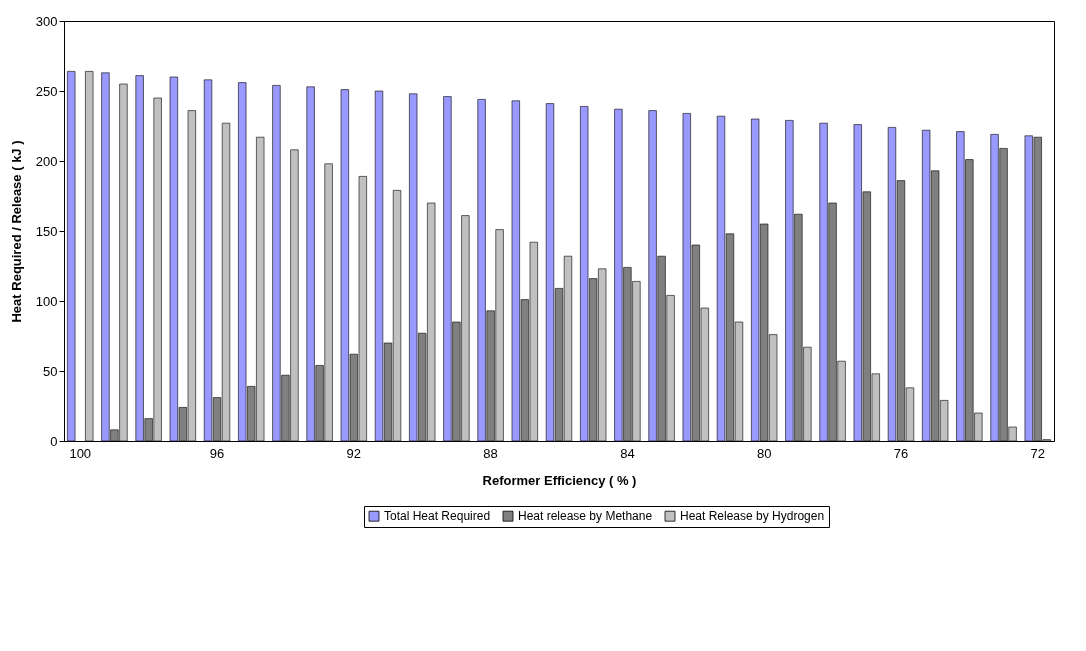 Image resolution: width=1086 pixels, height=651 pixels. I want to click on x-tick-label: 96, so click(217, 453).